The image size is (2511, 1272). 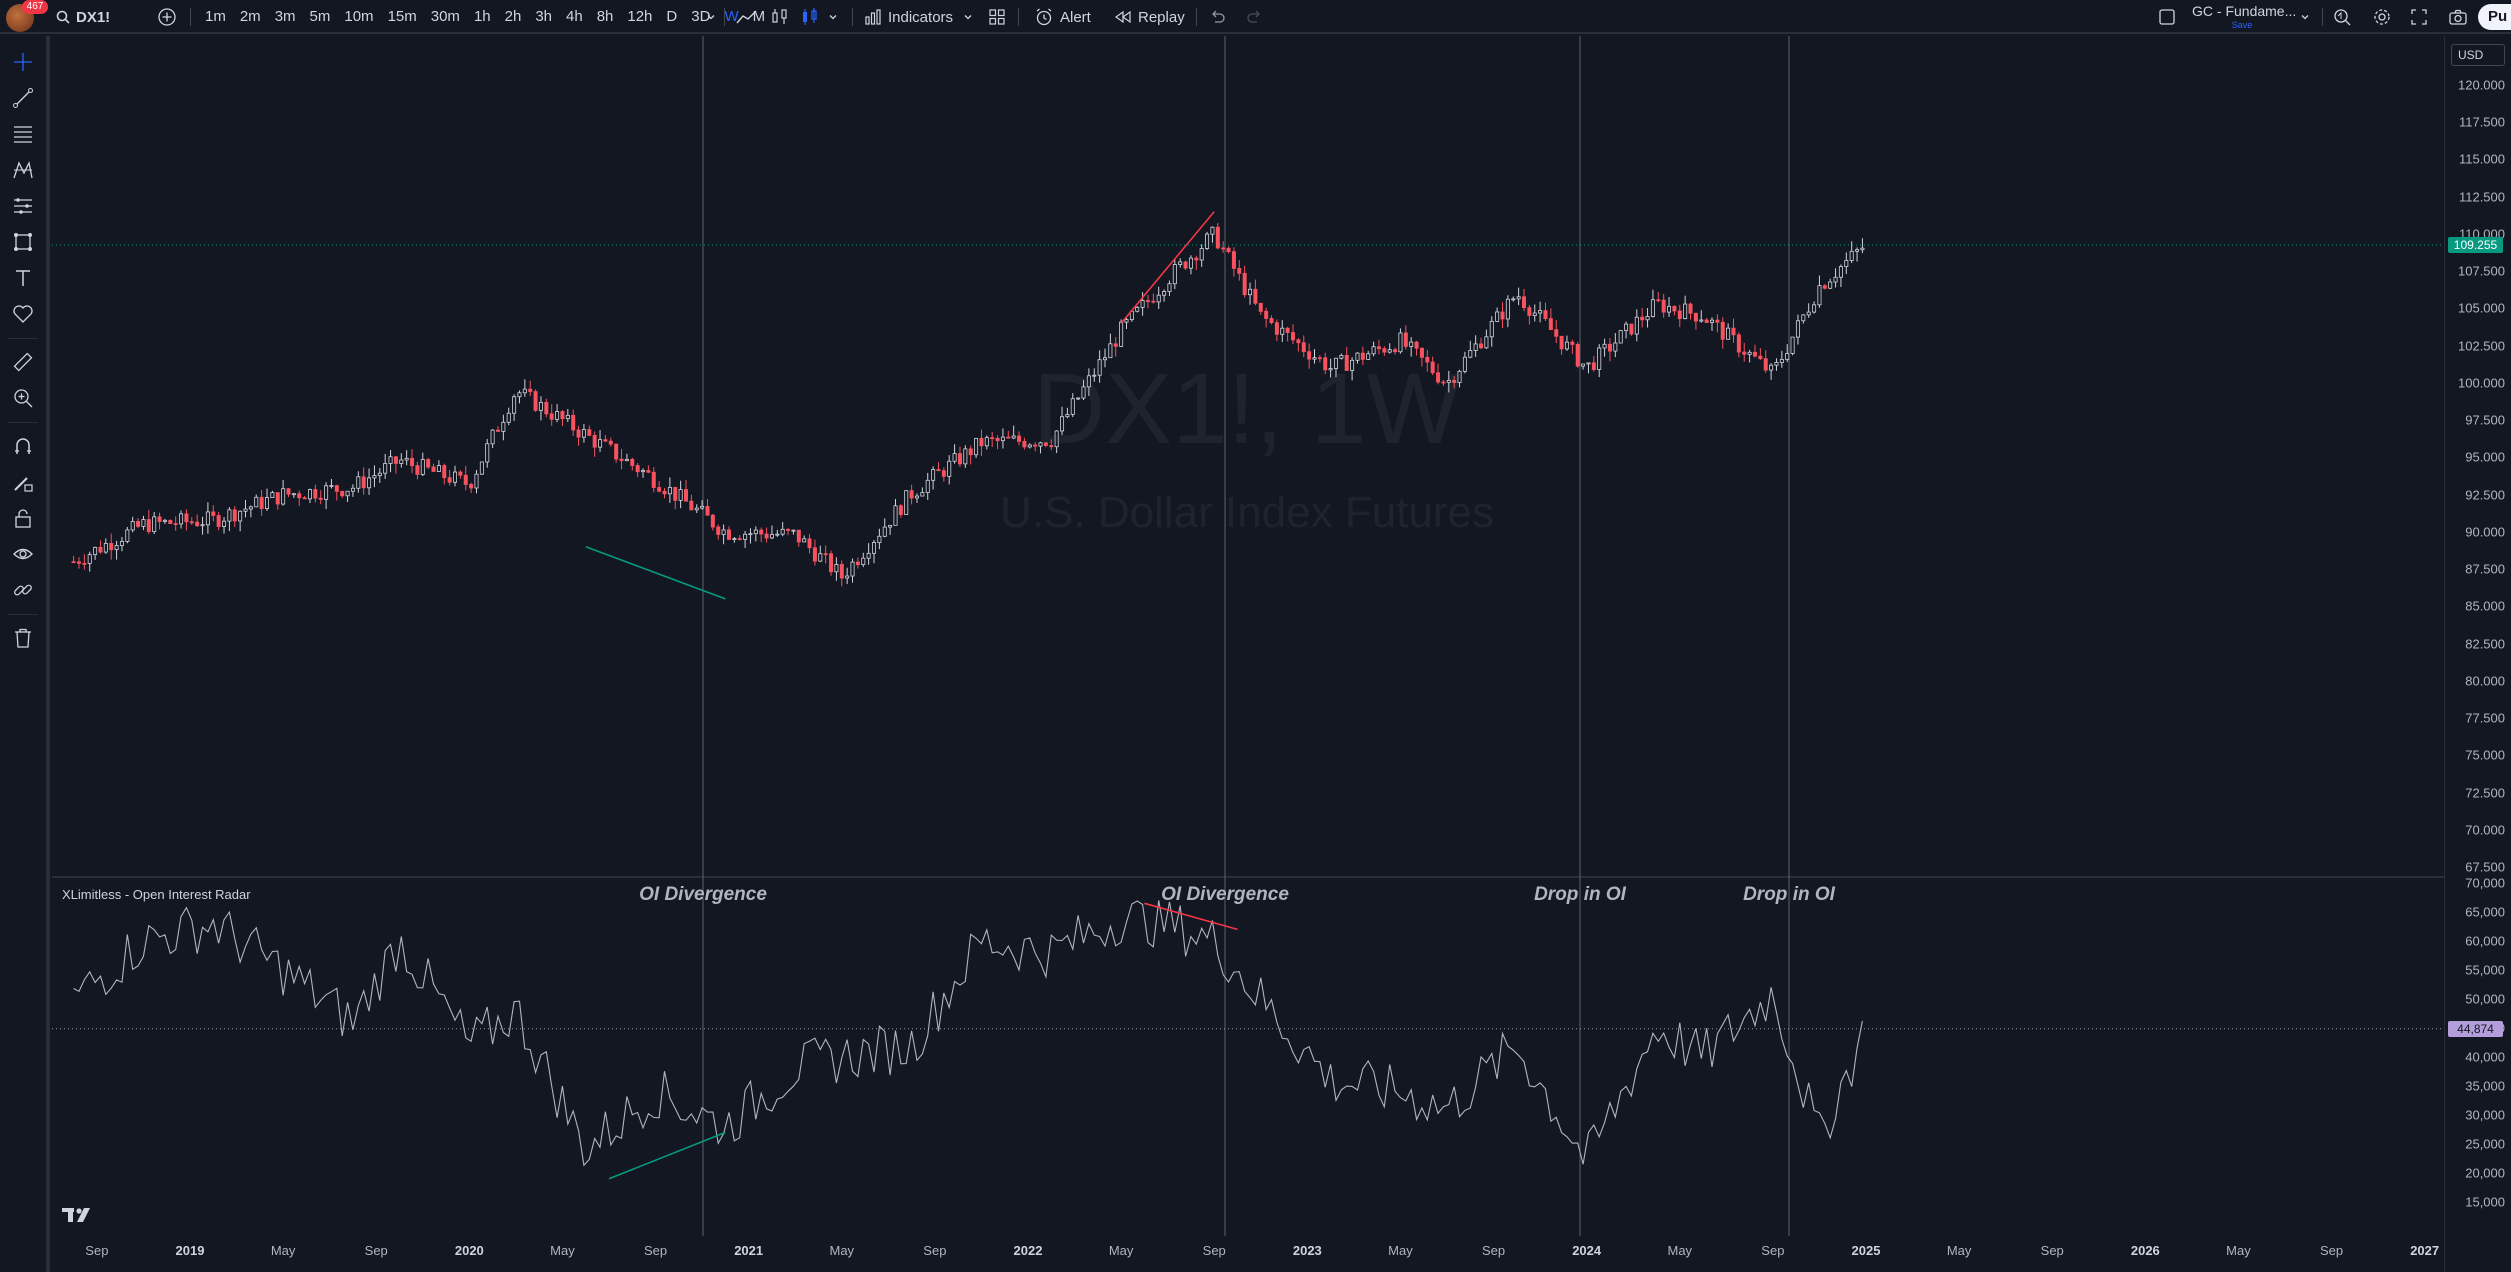 What do you see at coordinates (1149, 17) in the screenshot?
I see `replay-button: Replay` at bounding box center [1149, 17].